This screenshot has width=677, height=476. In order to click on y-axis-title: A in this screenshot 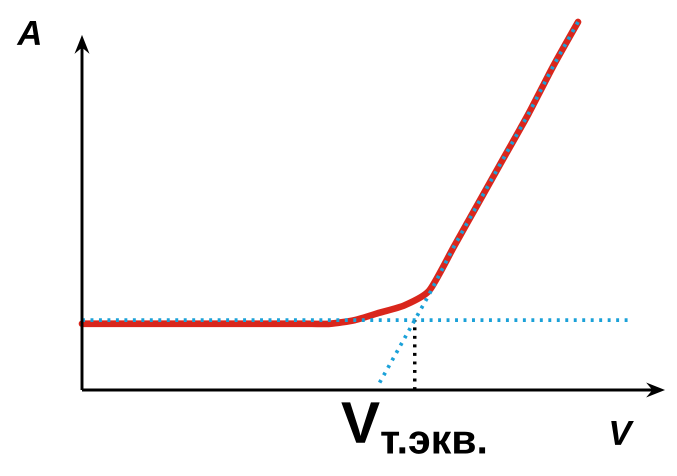, I will do `click(28, 32)`.